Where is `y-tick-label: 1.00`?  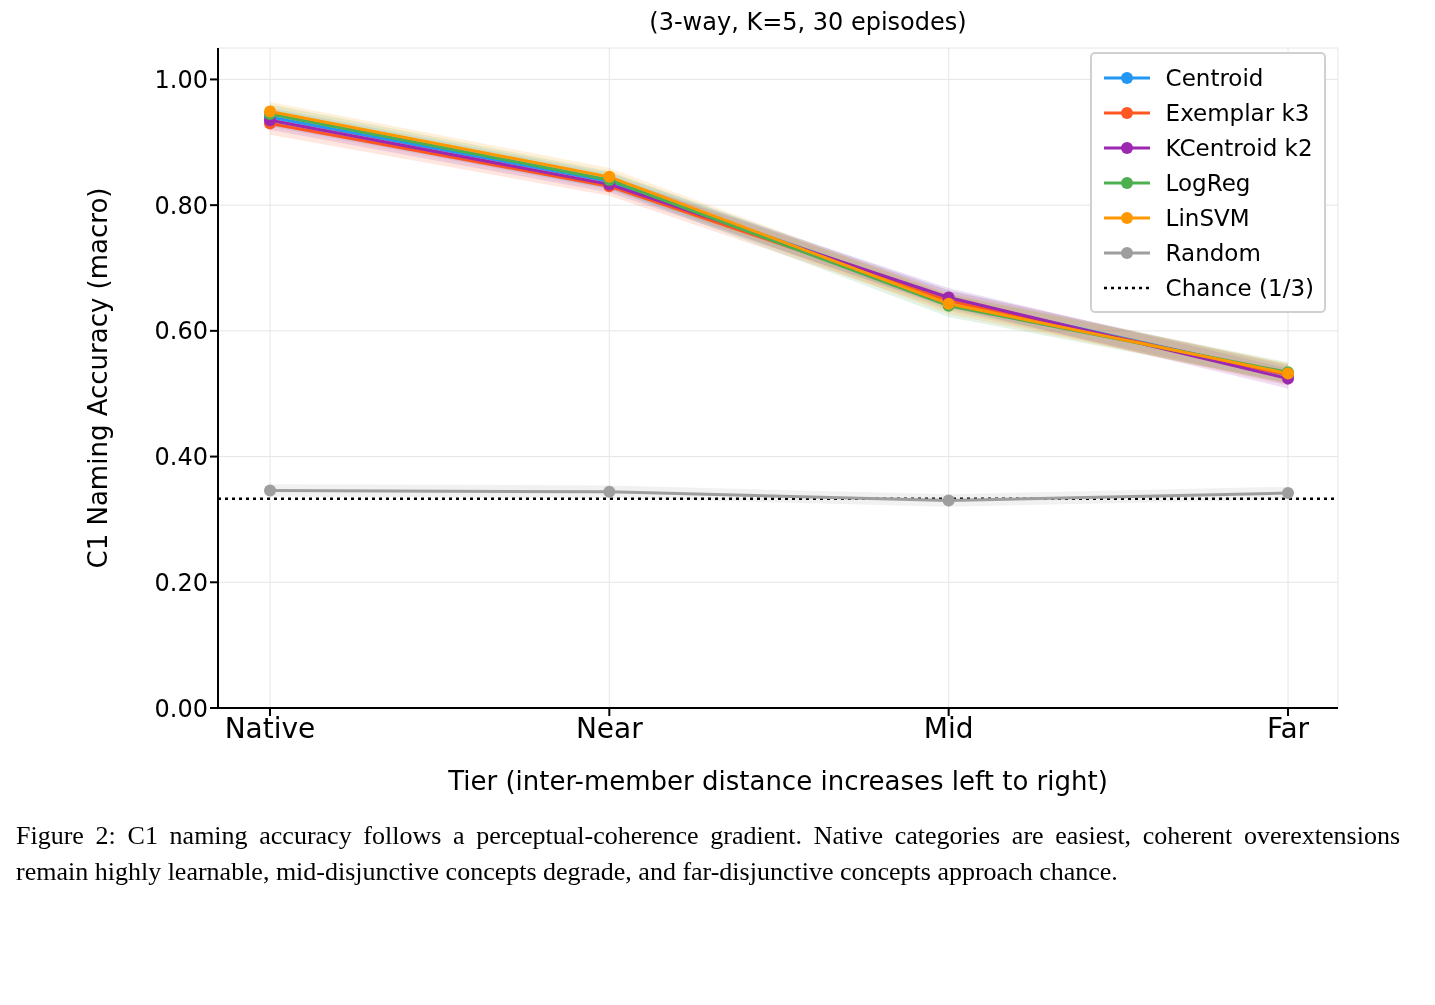 y-tick-label: 1.00 is located at coordinates (181, 79).